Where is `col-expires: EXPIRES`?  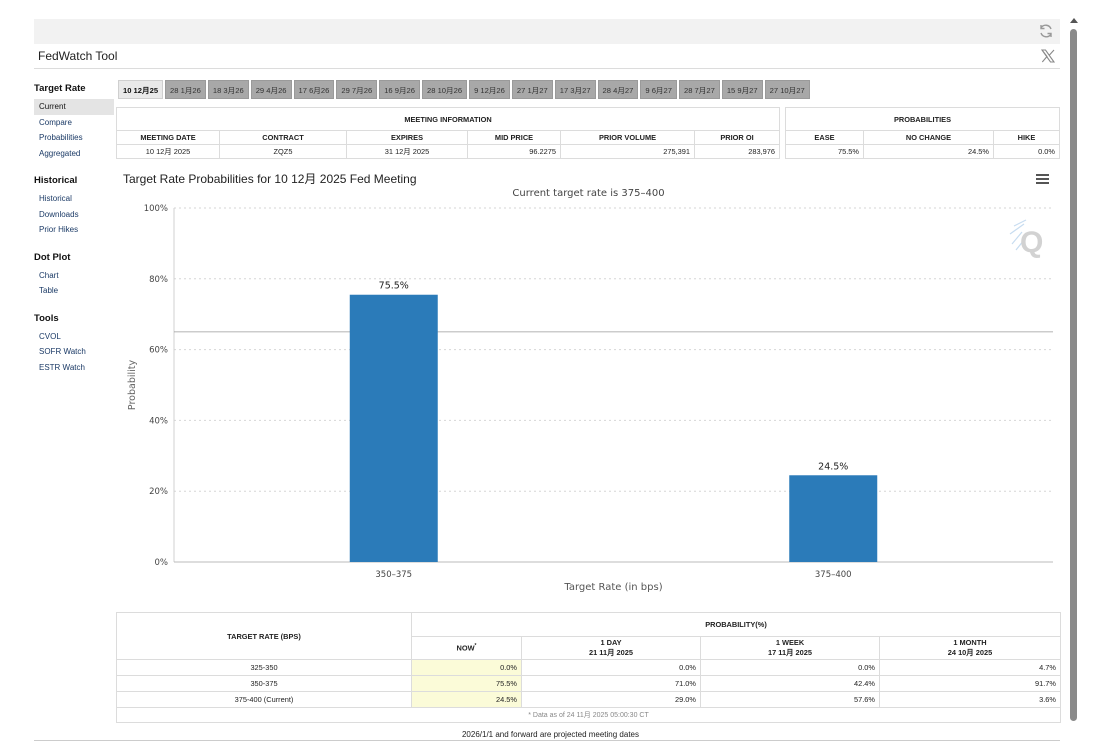
col-expires: EXPIRES is located at coordinates (407, 137).